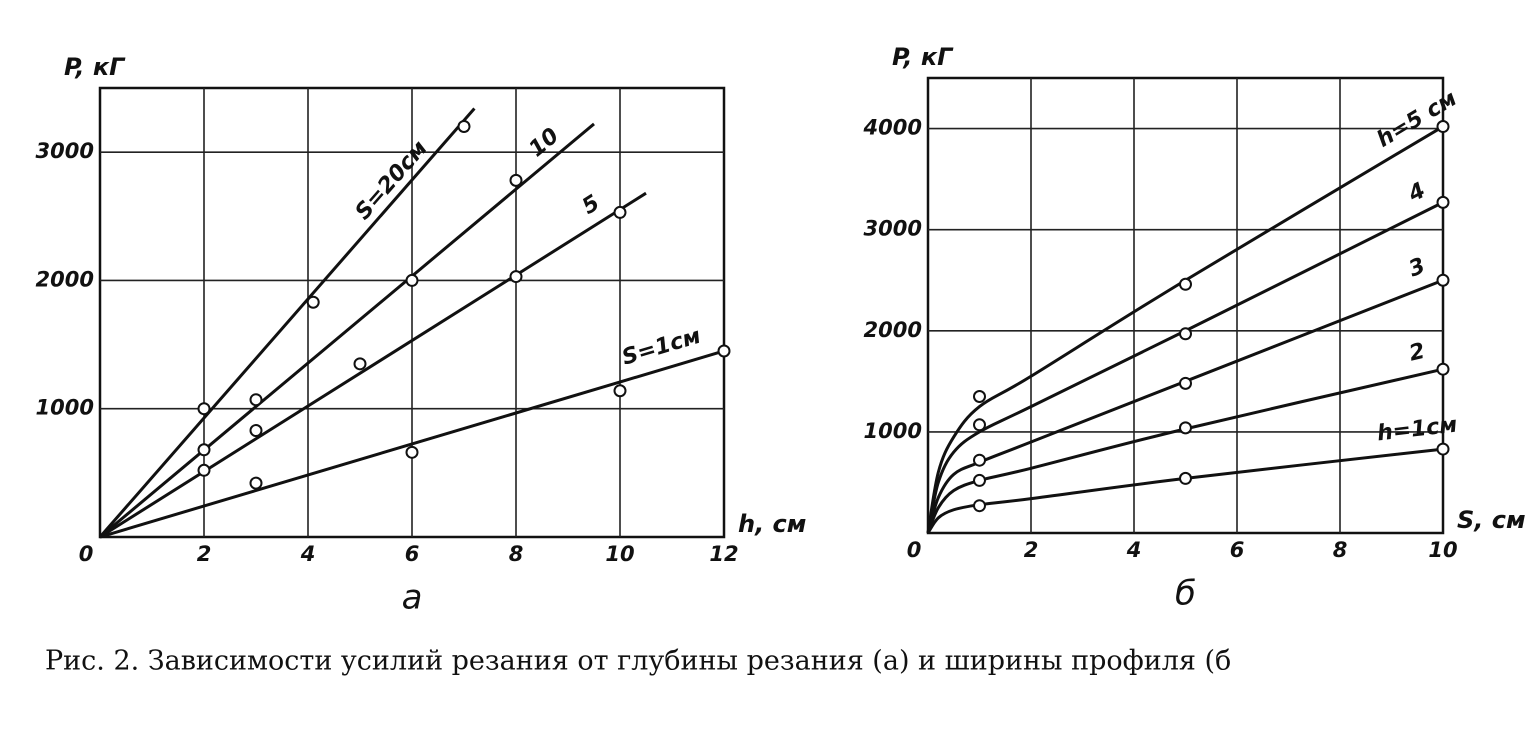 This screenshot has height=752, width=1539. What do you see at coordinates (1417, 353) in the screenshot?
I see `series-label: 2` at bounding box center [1417, 353].